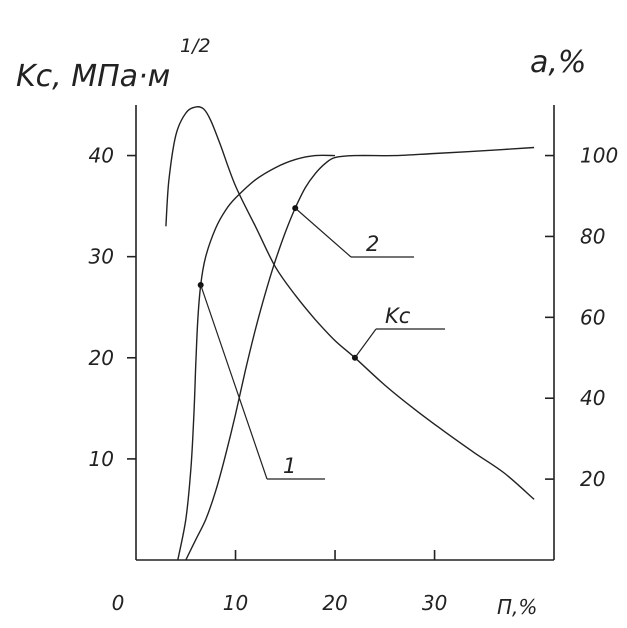 This screenshot has height=628, width=627. I want to click on left-axis-title: Kc, МПа·м, so click(93, 76).